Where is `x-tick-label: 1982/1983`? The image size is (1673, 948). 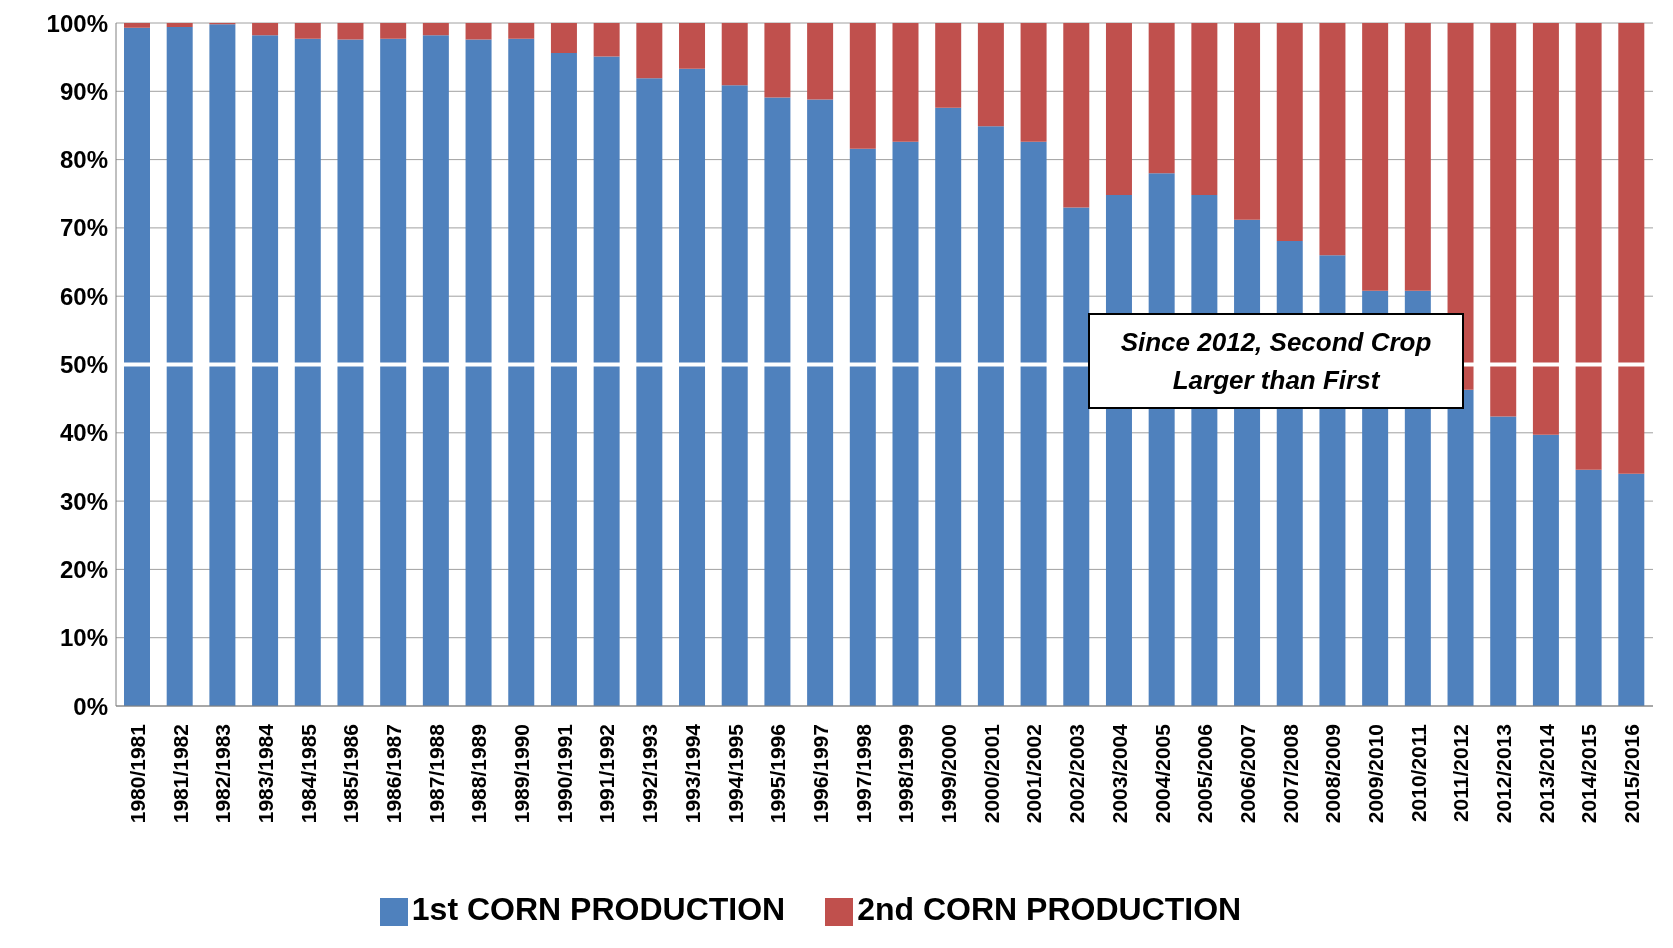 x-tick-label: 1982/1983 is located at coordinates (223, 774).